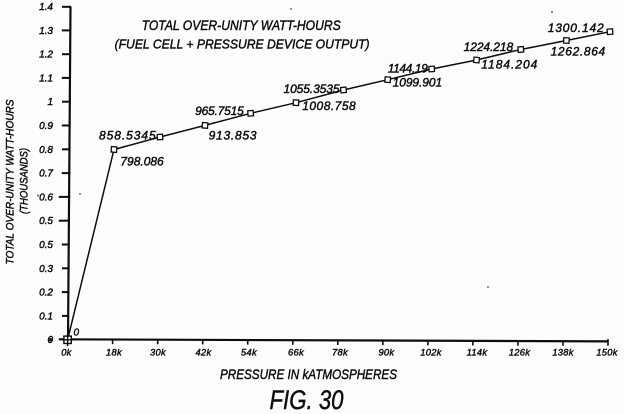 This screenshot has height=414, width=624. I want to click on svg-text: 1099.901, so click(418, 83).